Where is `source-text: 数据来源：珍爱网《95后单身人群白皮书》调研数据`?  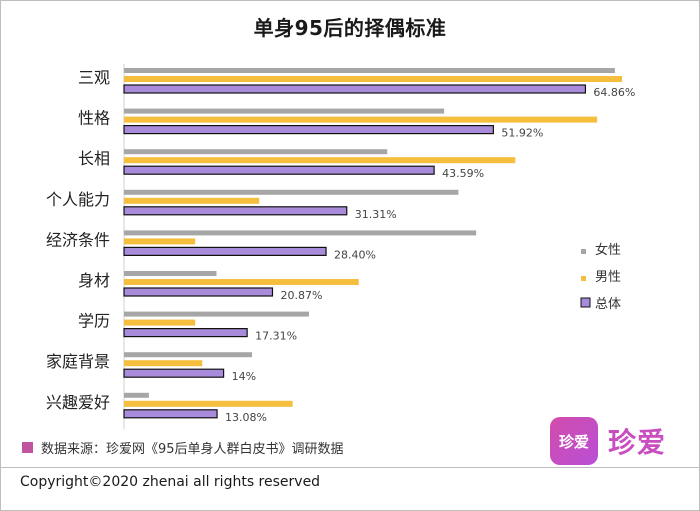
source-text: 数据来源：珍爱网《95后单身人群白皮书》调研数据 is located at coordinates (192, 449).